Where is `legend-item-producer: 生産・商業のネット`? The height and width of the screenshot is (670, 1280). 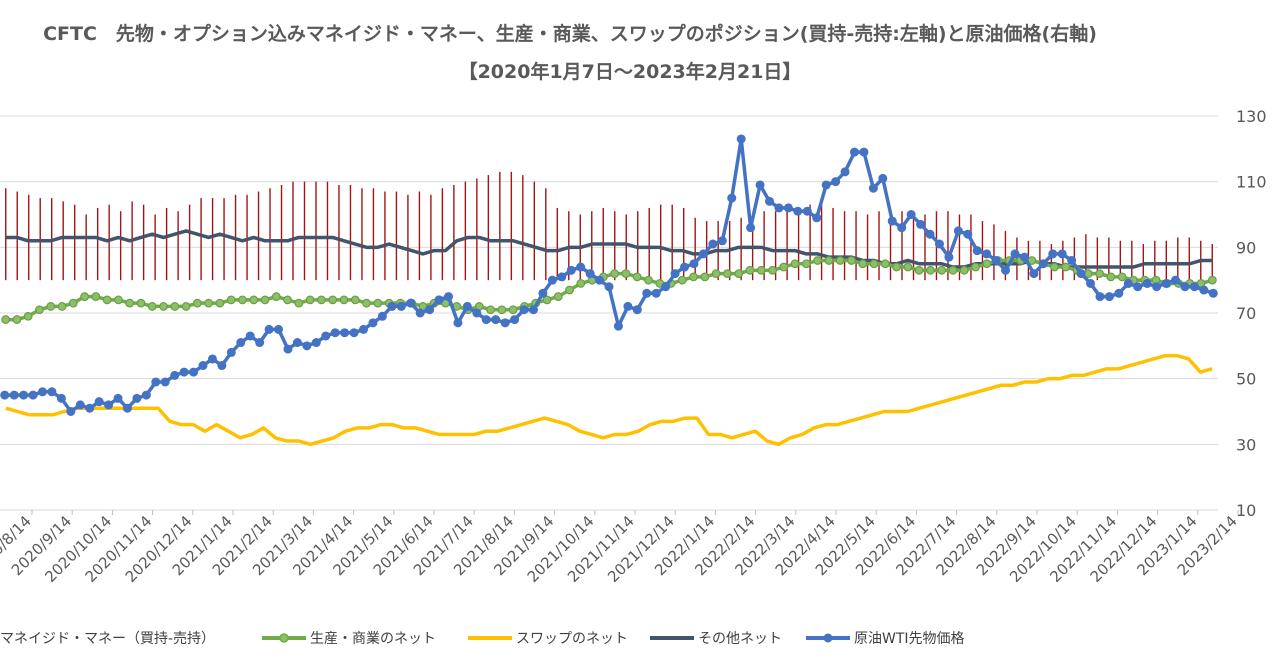 legend-item-producer: 生産・商業のネット is located at coordinates (349, 638).